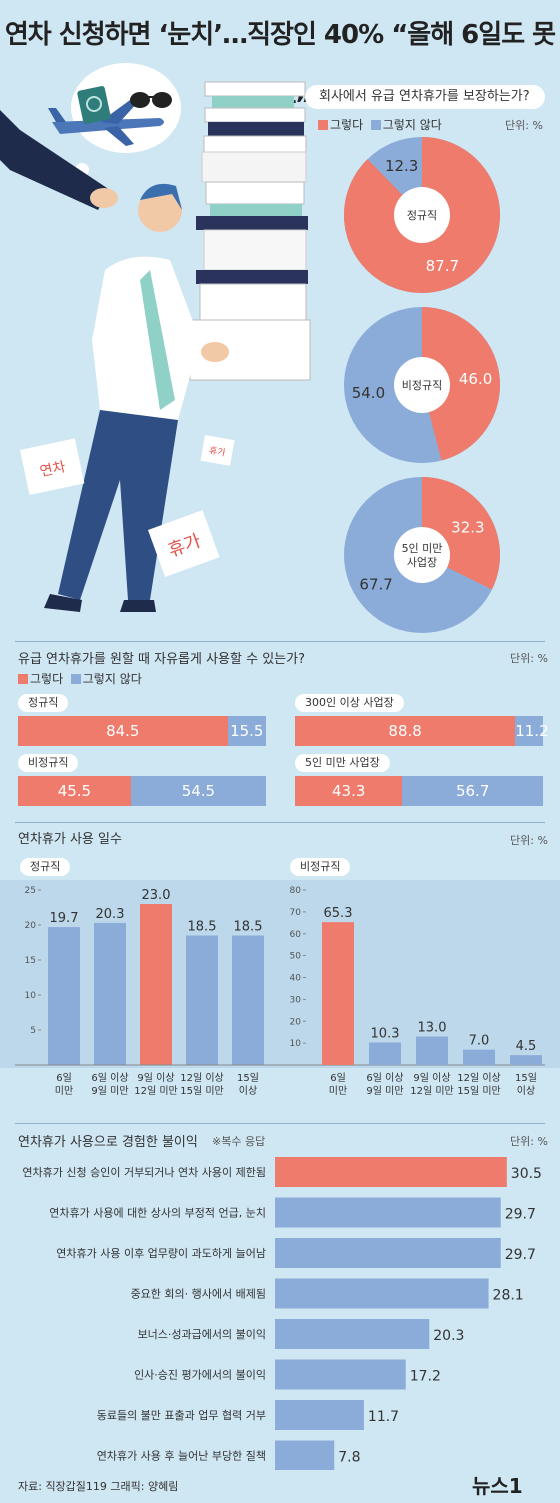 This screenshot has width=560, height=1503. I want to click on y-tick-label: 25, so click(30, 891).